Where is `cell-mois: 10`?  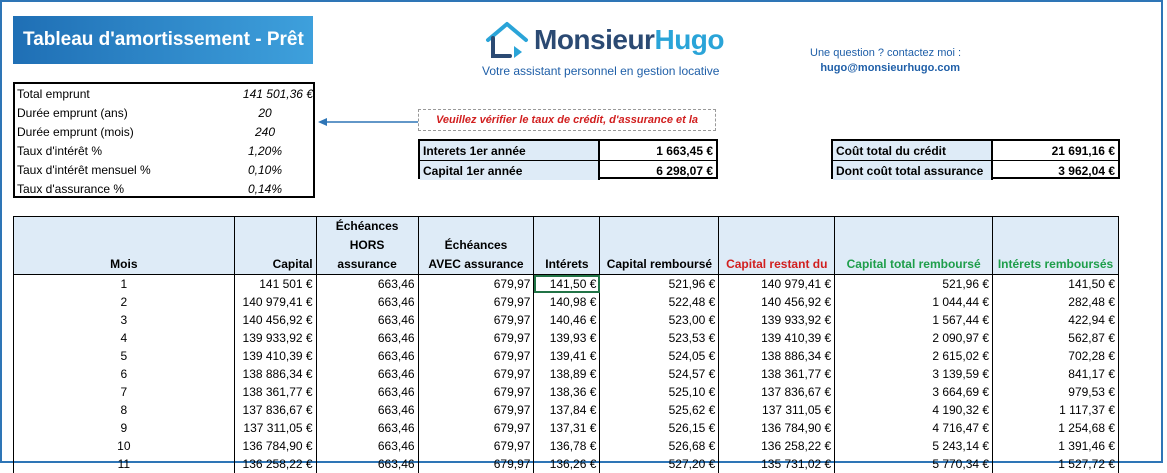 cell-mois: 10 is located at coordinates (124, 446).